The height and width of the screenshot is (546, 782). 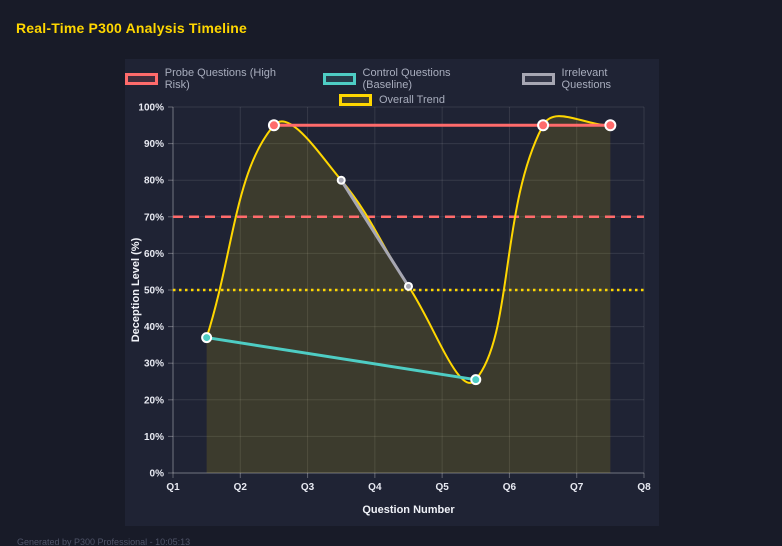 What do you see at coordinates (154, 327) in the screenshot?
I see `y-tick-label: 40%` at bounding box center [154, 327].